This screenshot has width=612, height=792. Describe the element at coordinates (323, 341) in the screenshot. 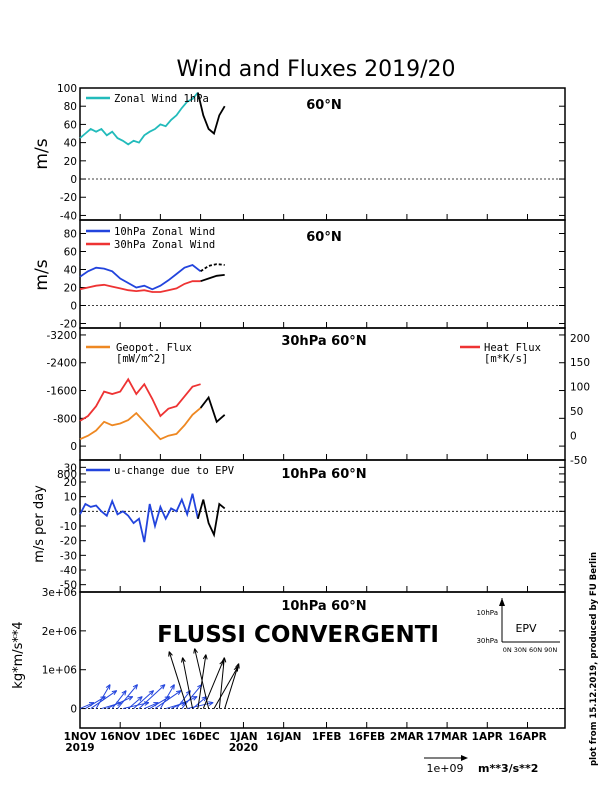

I see `panel-3-location: 30hPa 60°N` at that location.